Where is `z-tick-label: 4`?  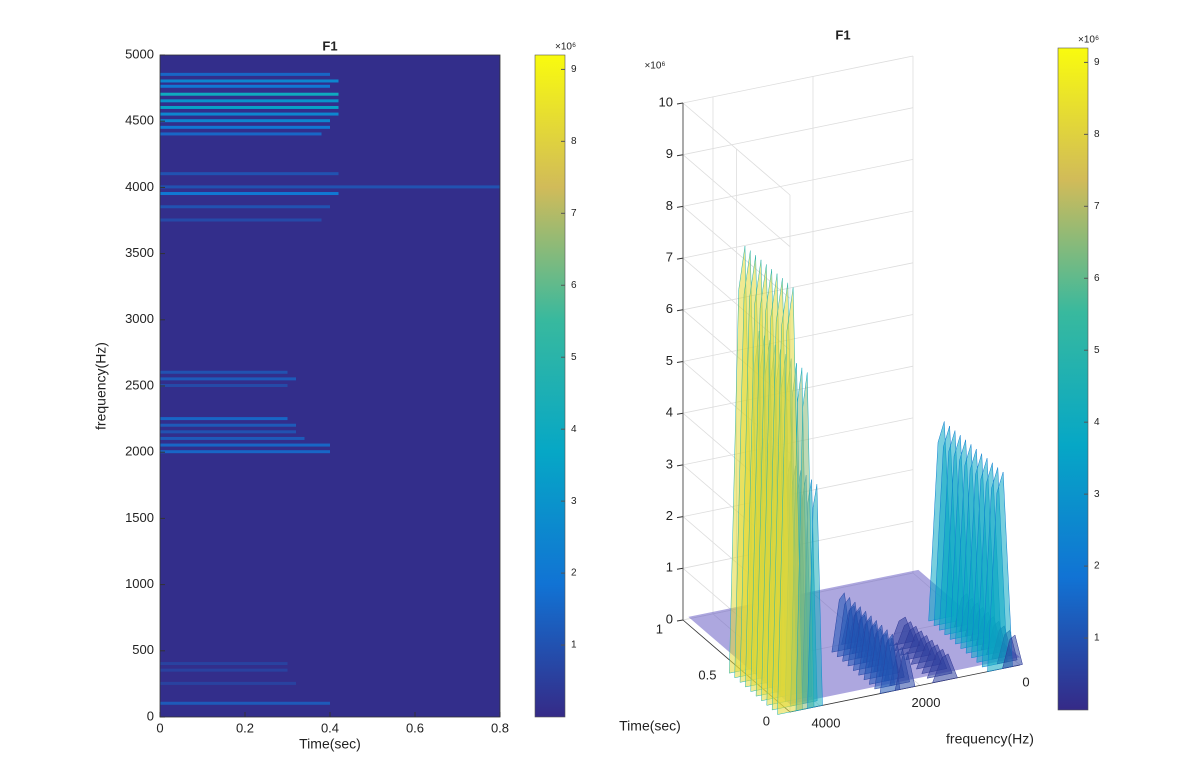
z-tick-label: 4 is located at coordinates (669, 412).